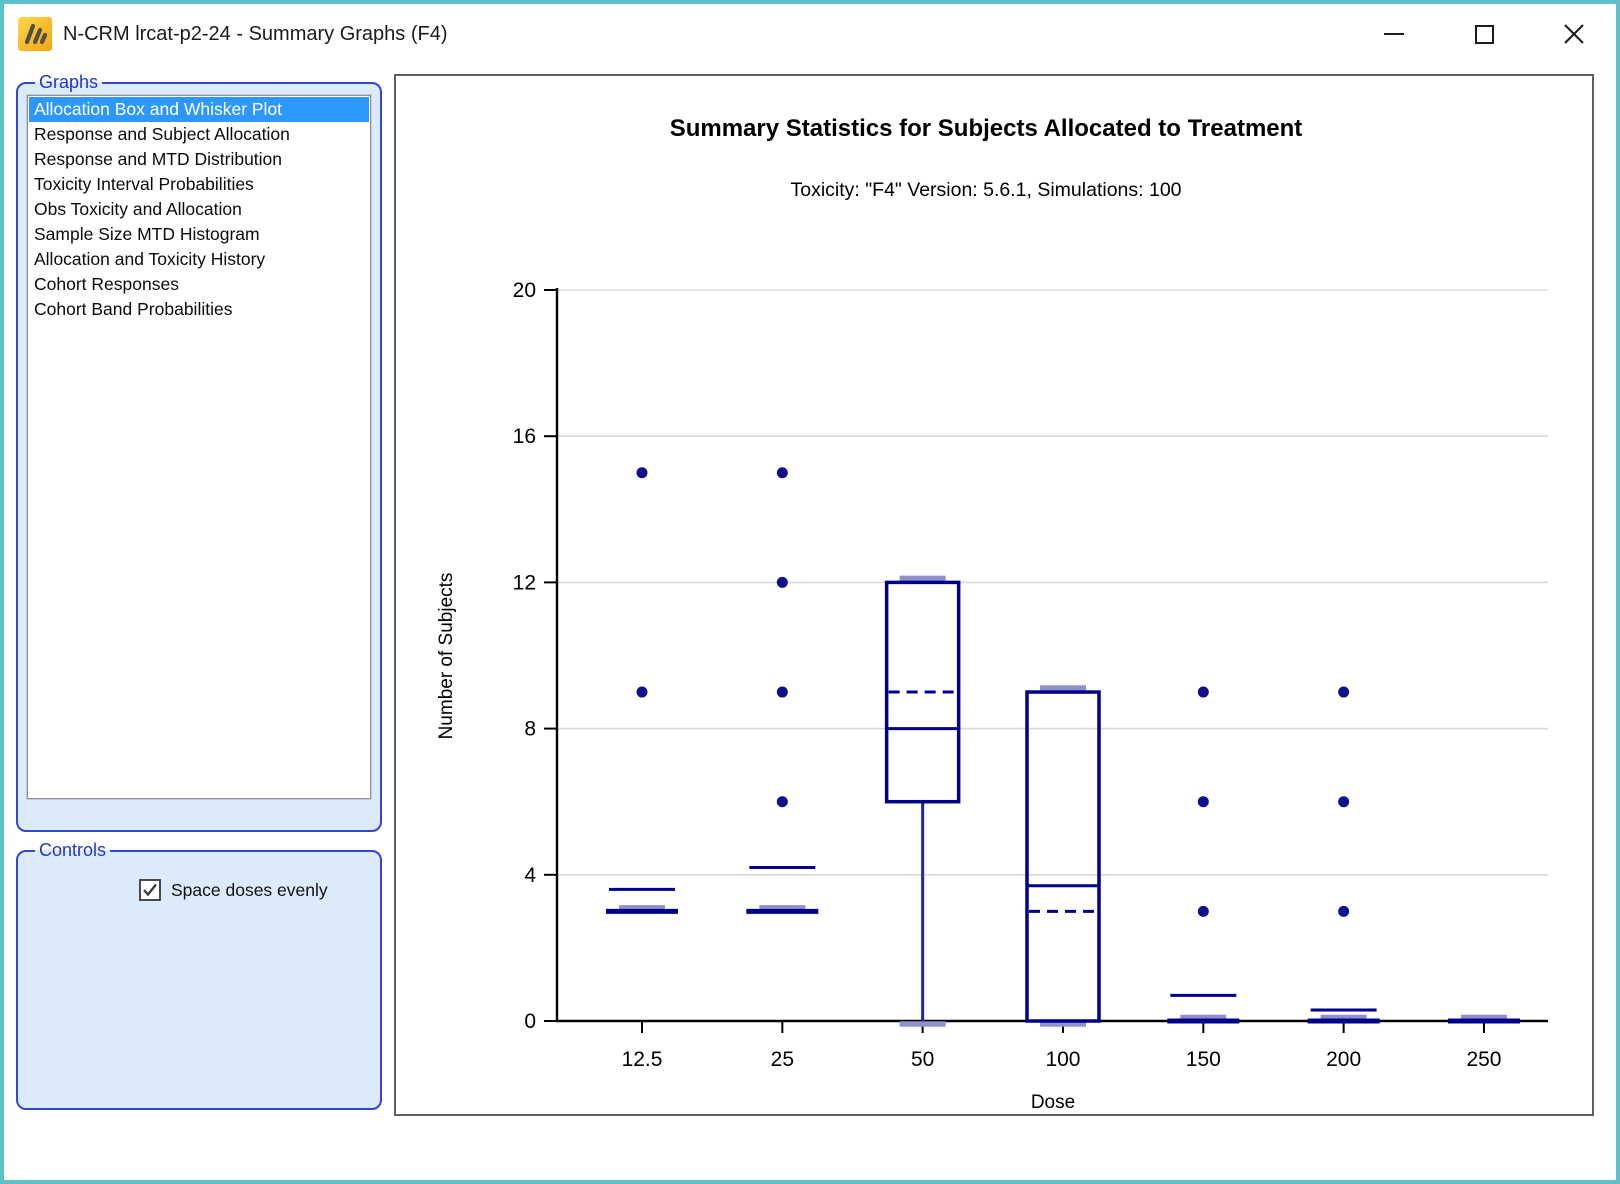 This screenshot has height=1184, width=1620. I want to click on svg-text: 100, so click(1062, 1059).